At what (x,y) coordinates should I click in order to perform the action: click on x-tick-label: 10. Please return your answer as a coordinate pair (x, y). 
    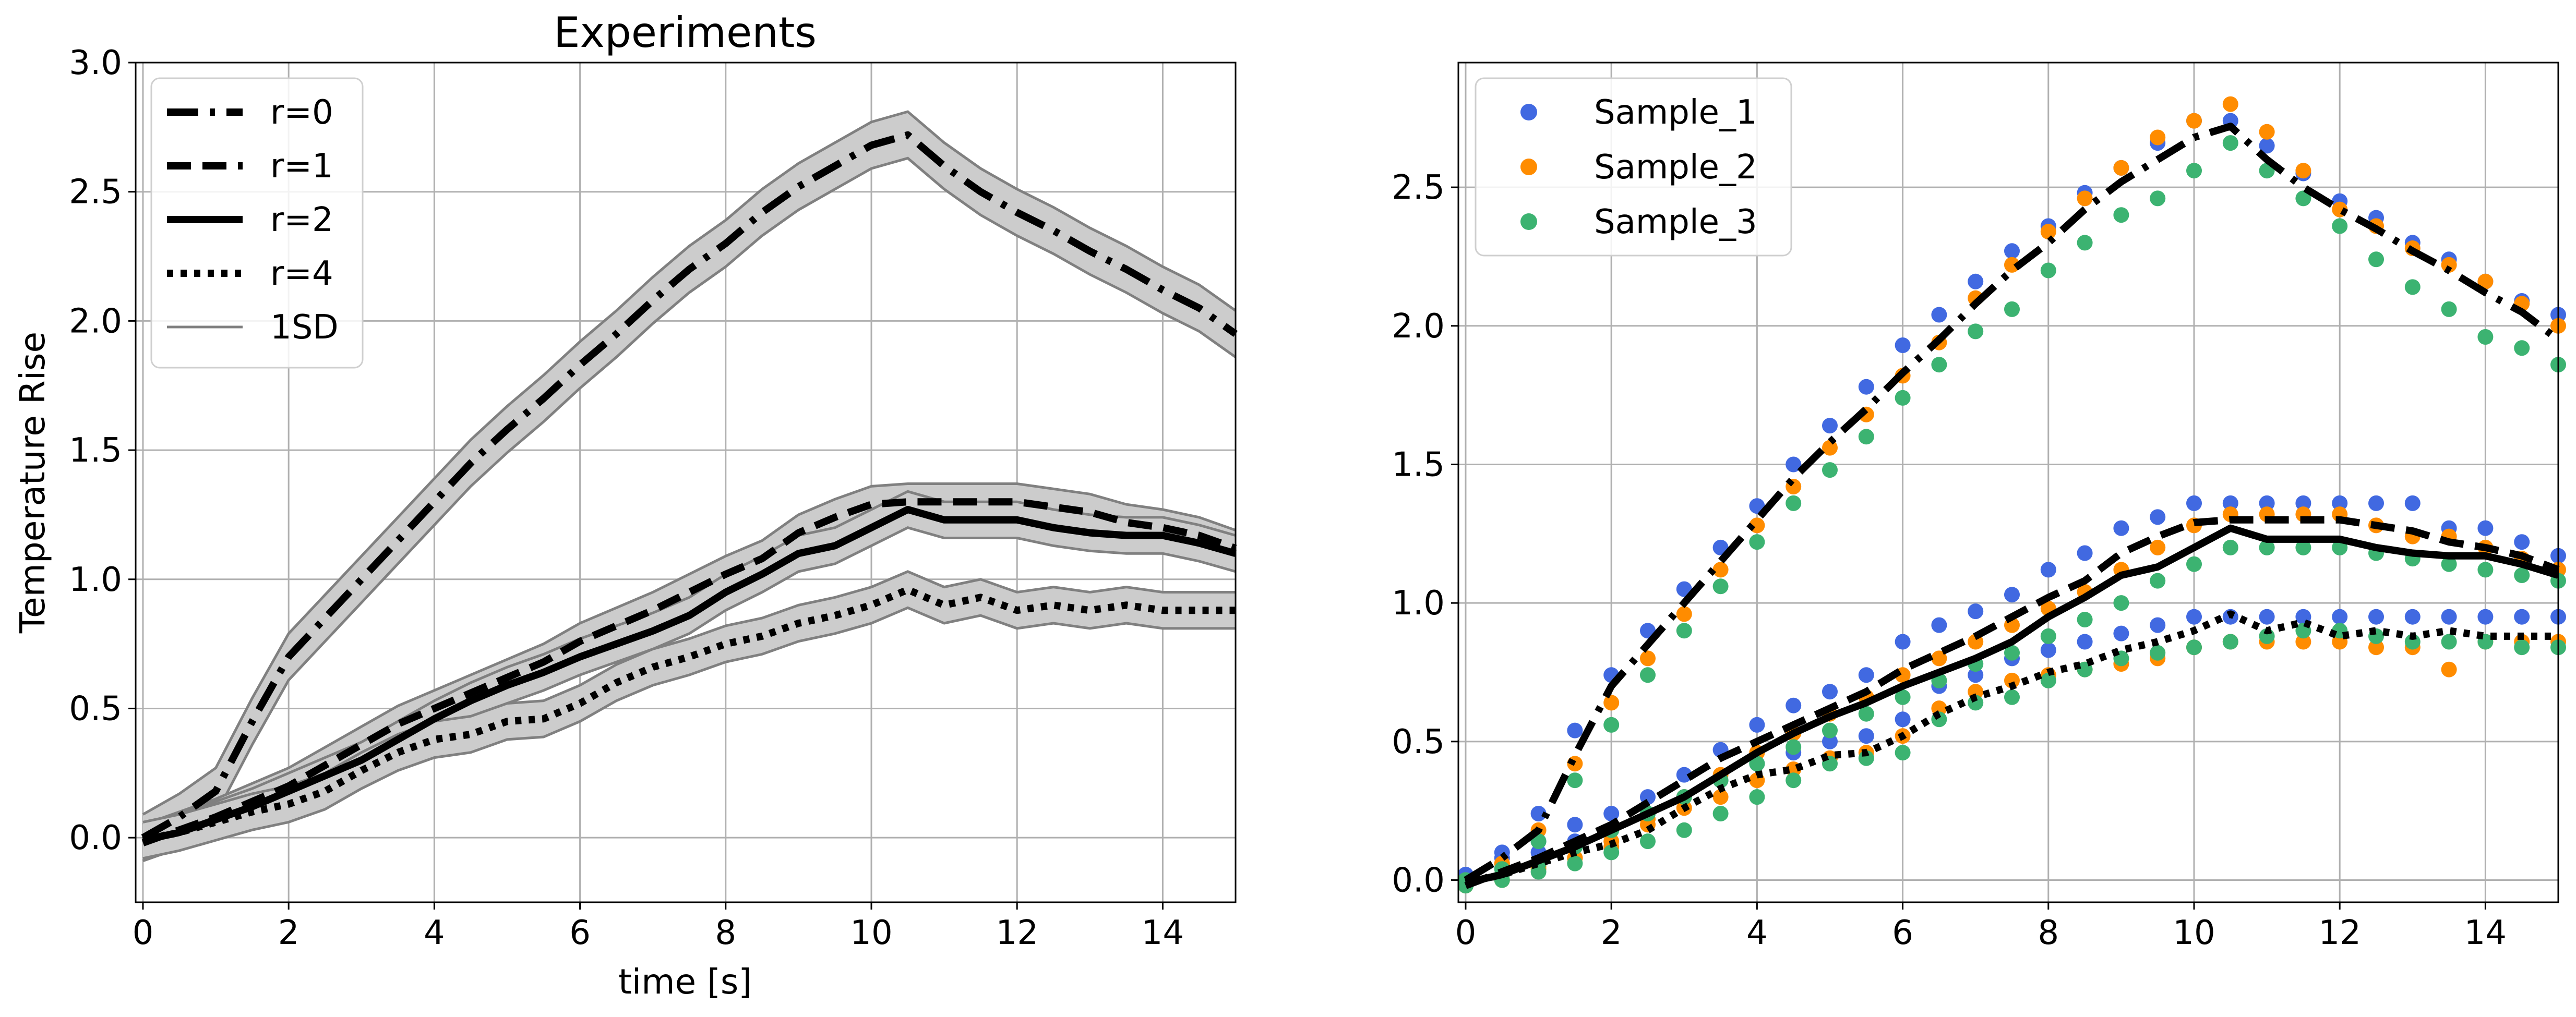
    Looking at the image, I should click on (871, 933).